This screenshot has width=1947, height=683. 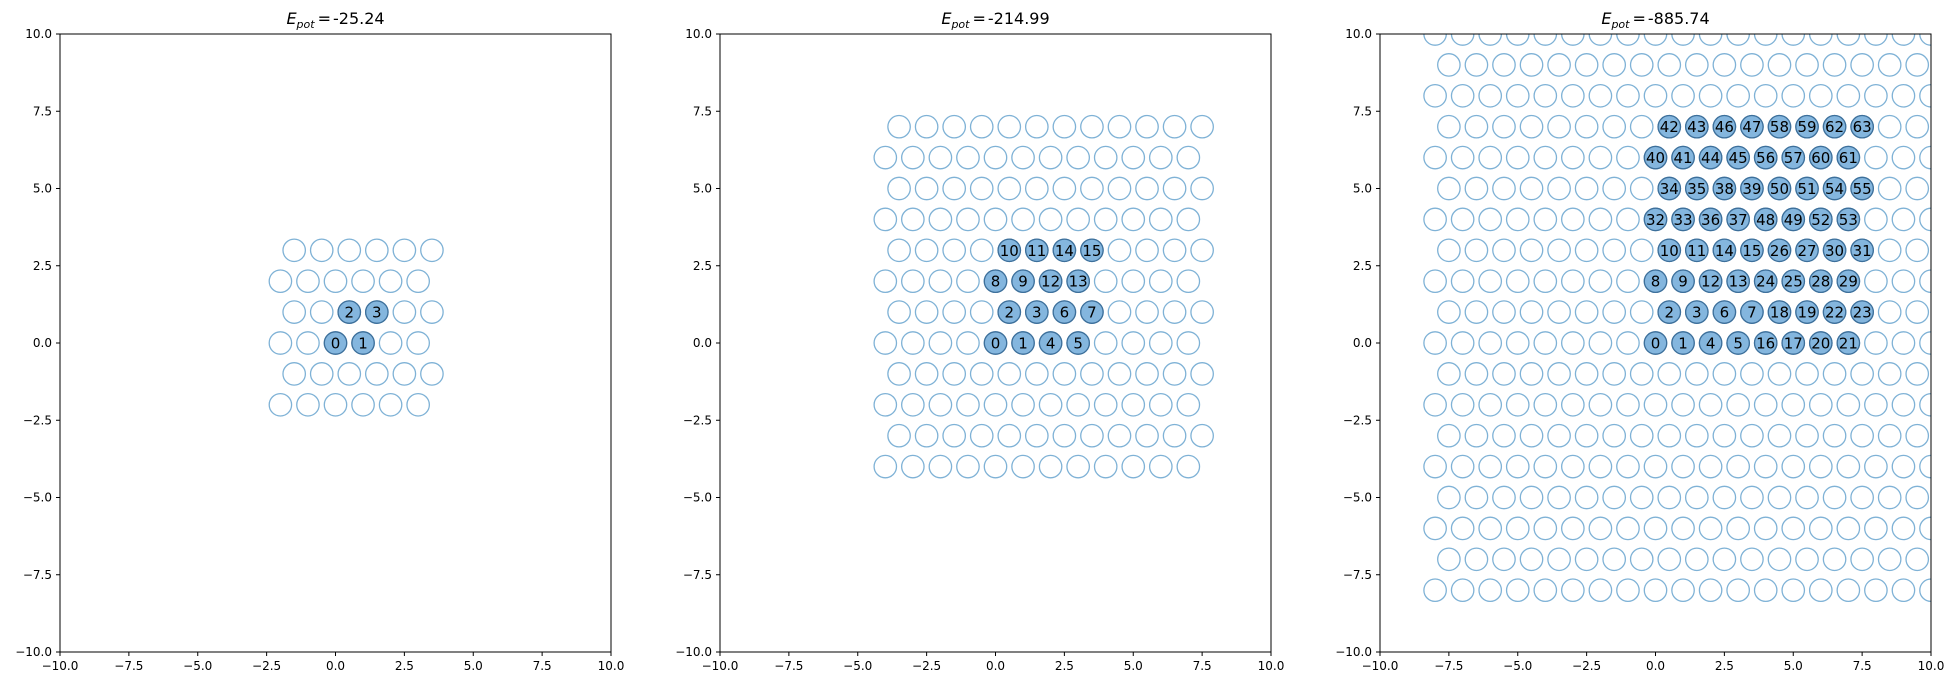 What do you see at coordinates (42, 189) in the screenshot?
I see `y-tick-label: 5.0` at bounding box center [42, 189].